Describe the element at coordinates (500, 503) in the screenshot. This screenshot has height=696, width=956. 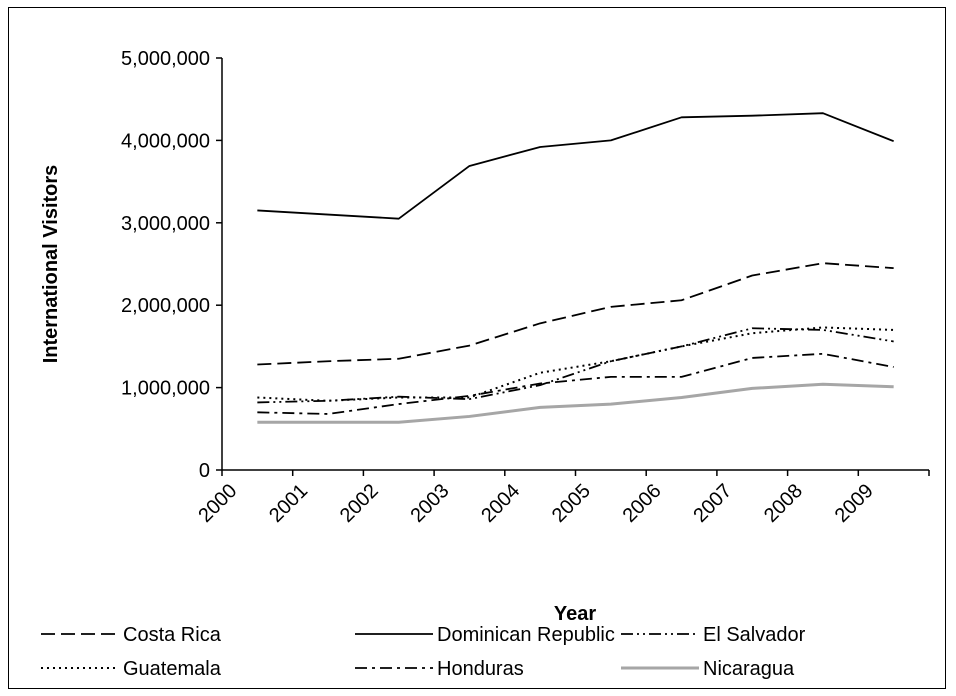
I see `x-tick-label: 2004` at that location.